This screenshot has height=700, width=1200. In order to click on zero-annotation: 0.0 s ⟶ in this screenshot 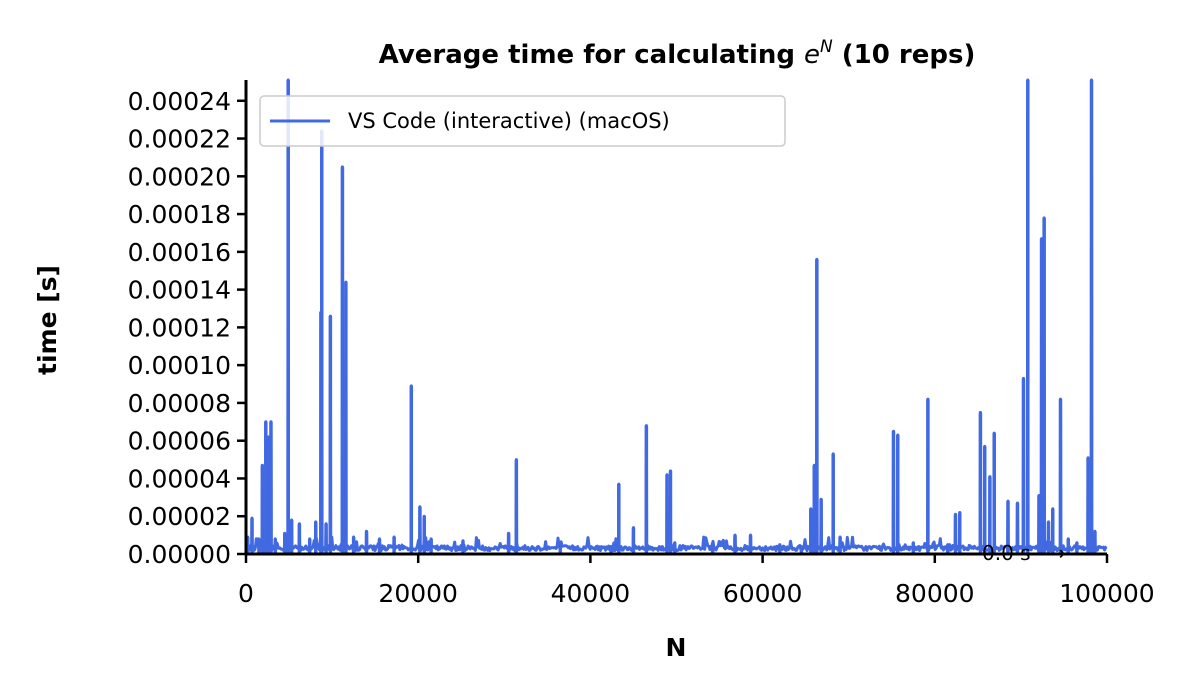, I will do `click(1024, 553)`.